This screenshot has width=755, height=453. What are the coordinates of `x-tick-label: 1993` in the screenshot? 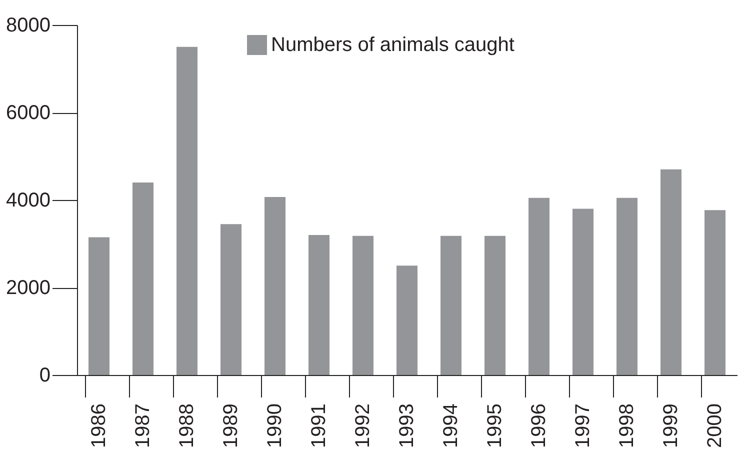 It's located at (407, 426).